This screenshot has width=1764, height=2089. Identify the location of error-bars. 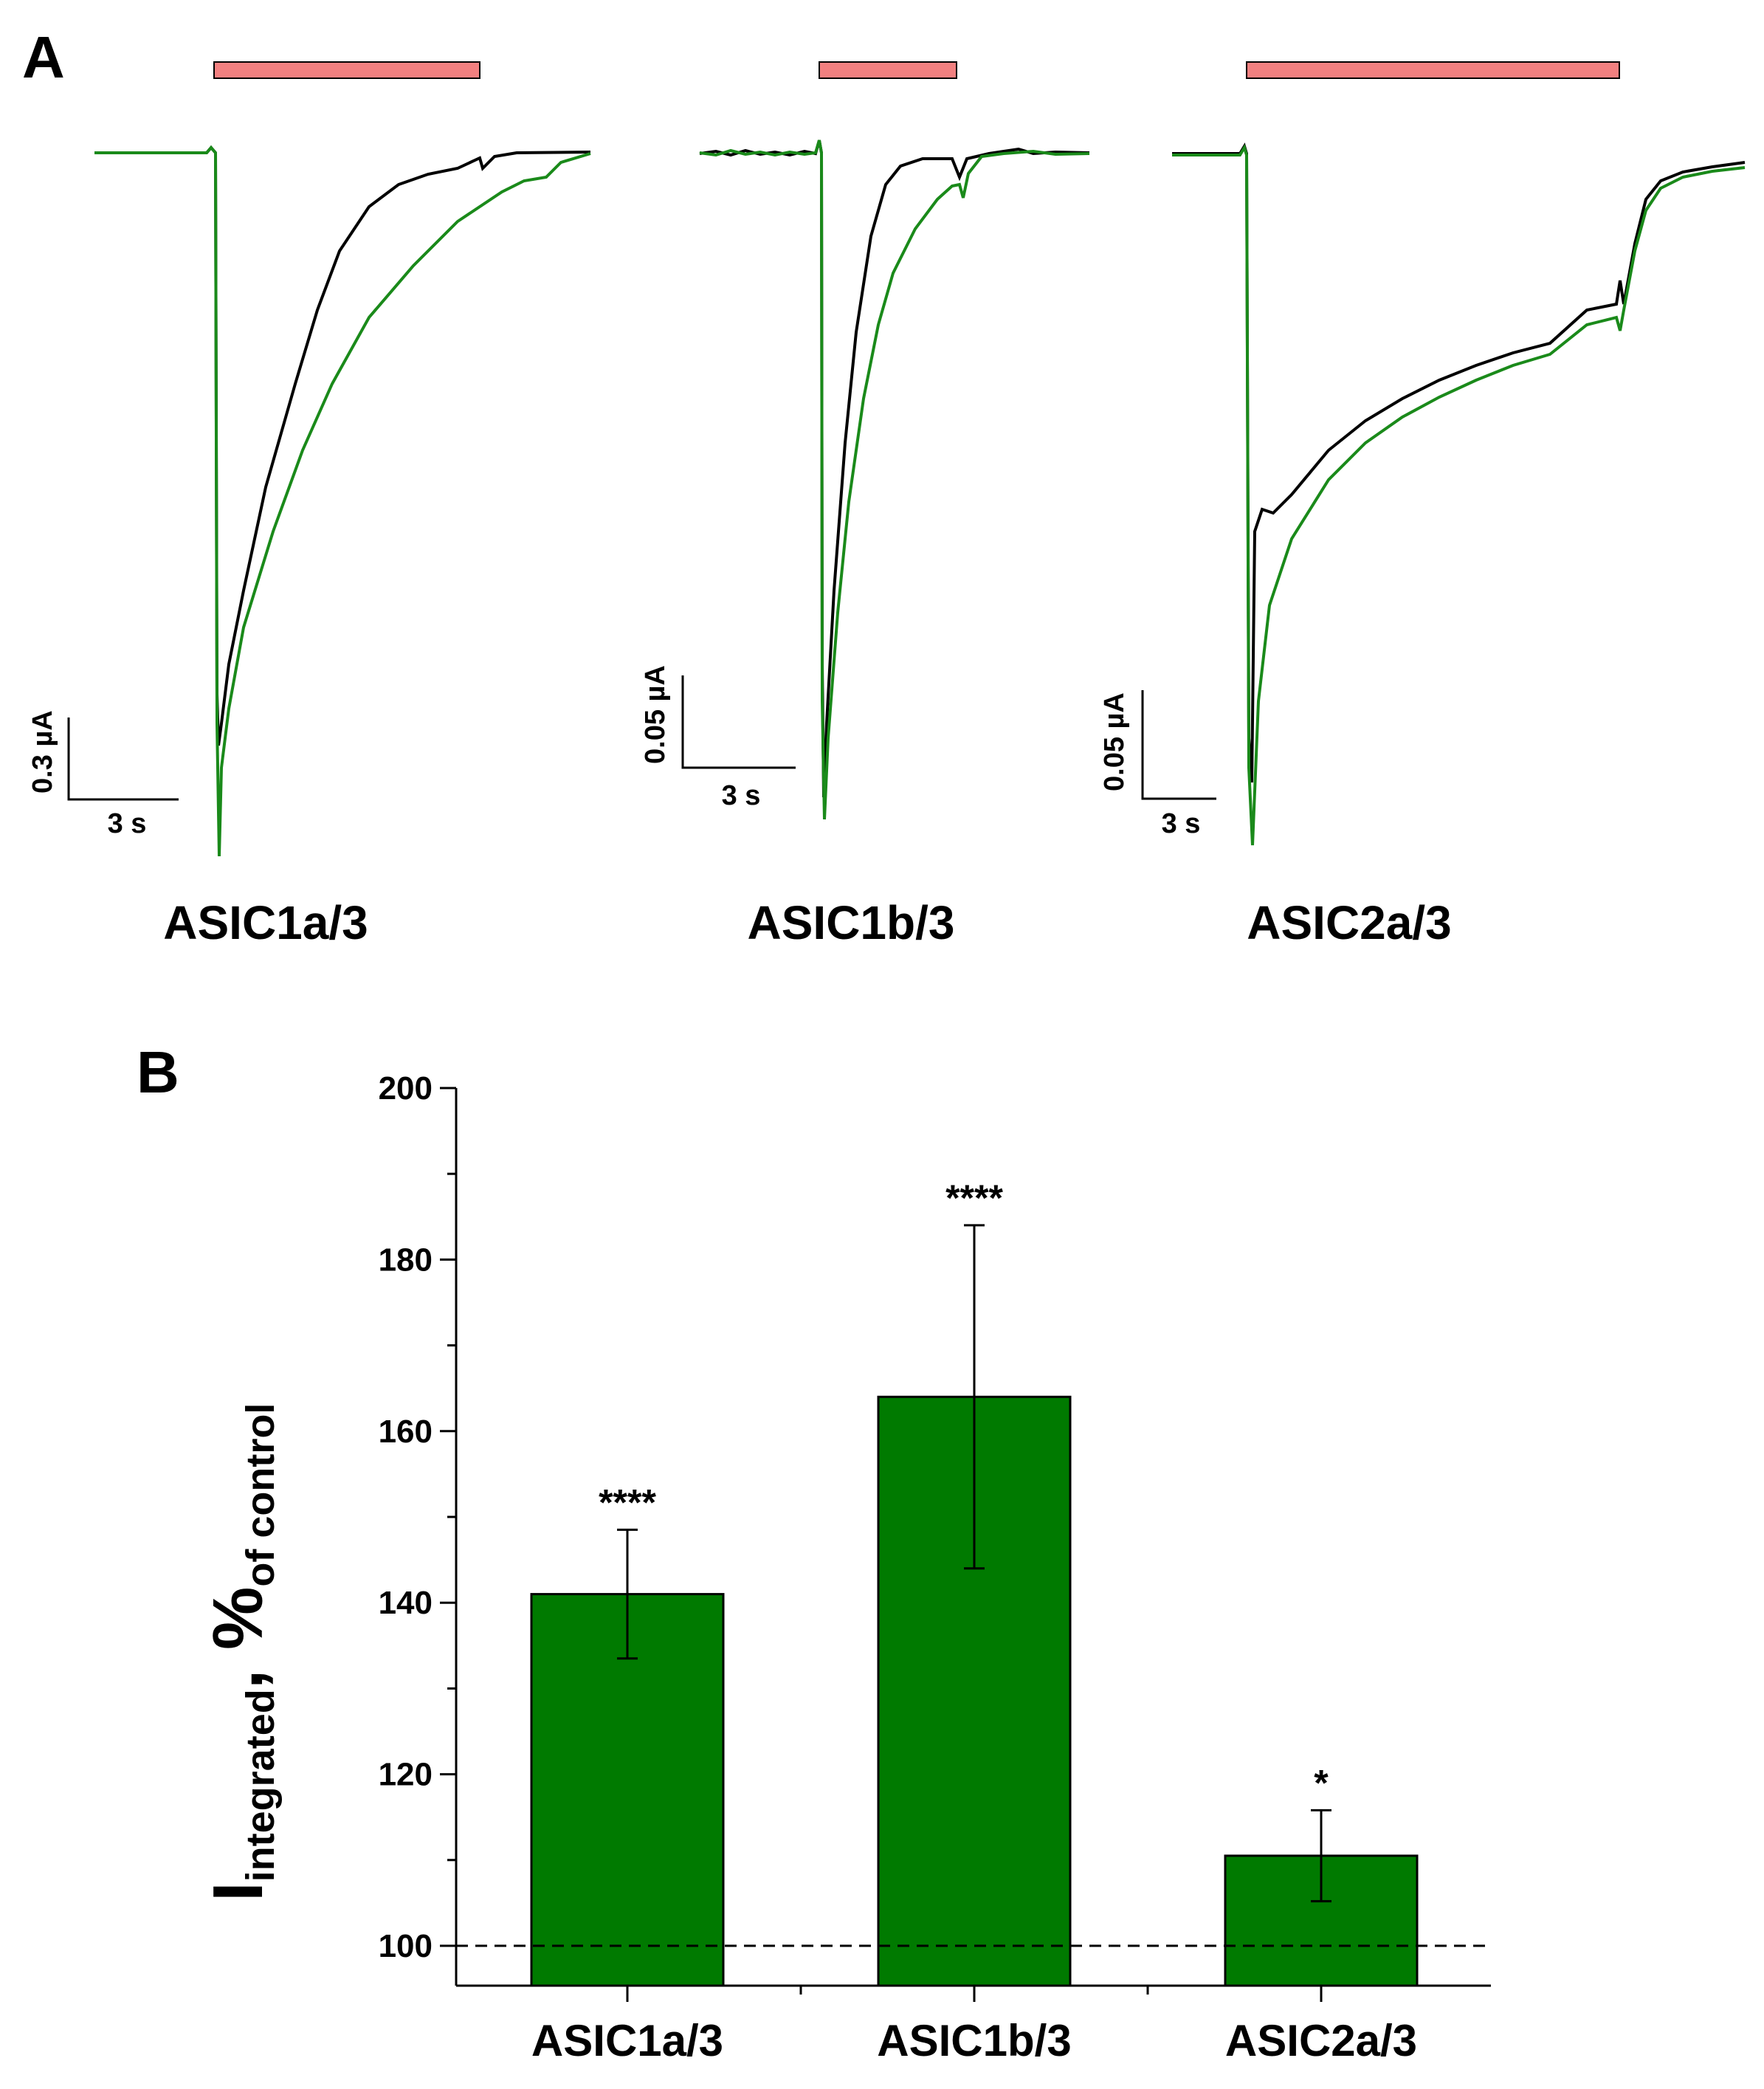
(974, 1563).